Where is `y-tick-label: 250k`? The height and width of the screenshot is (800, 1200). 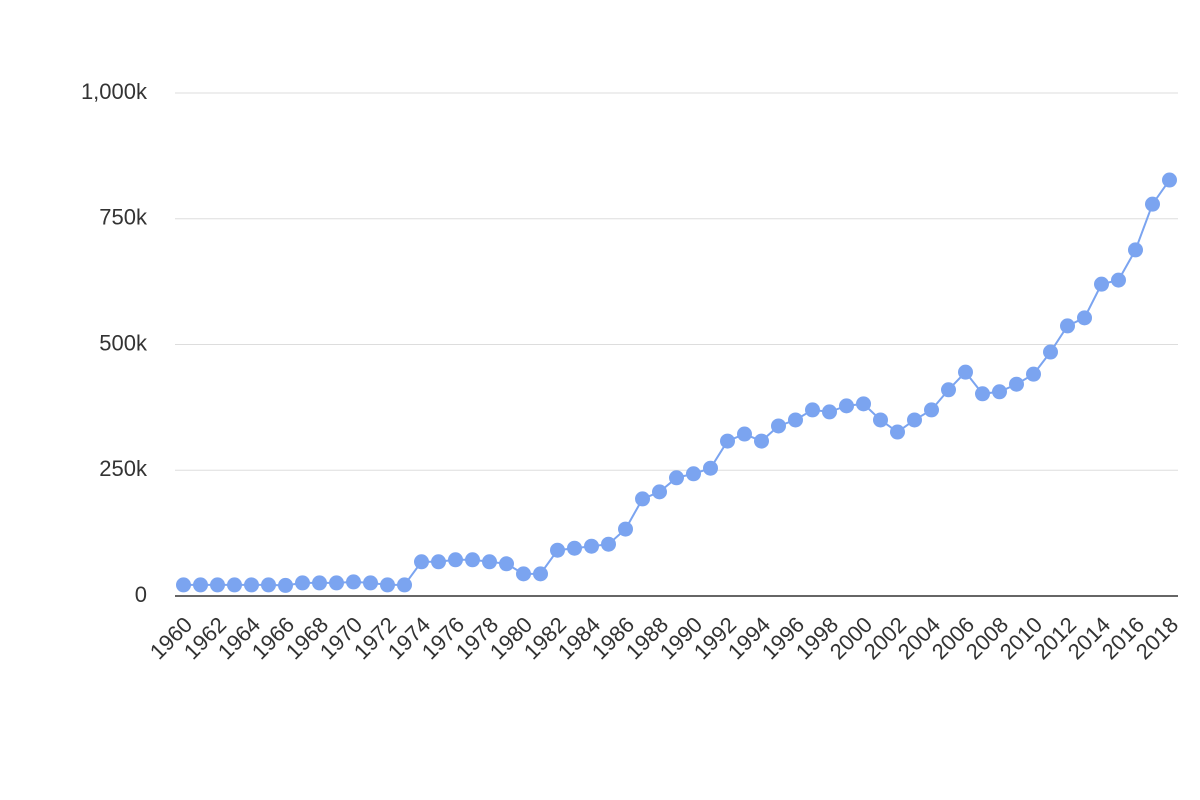
y-tick-label: 250k is located at coordinates (123, 468).